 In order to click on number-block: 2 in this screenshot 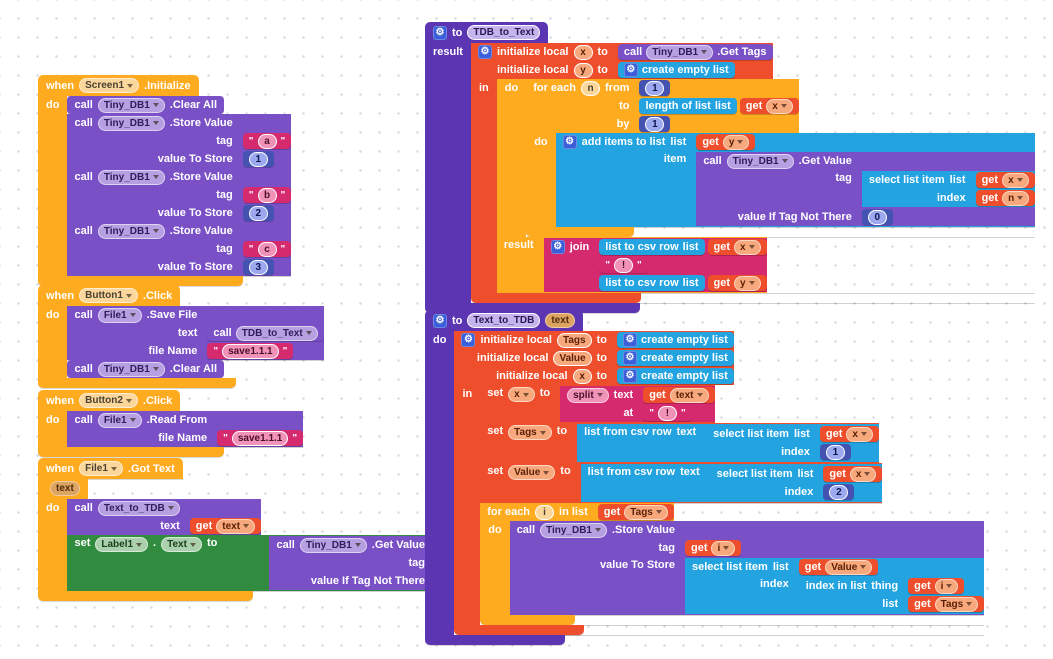, I will do `click(839, 492)`.